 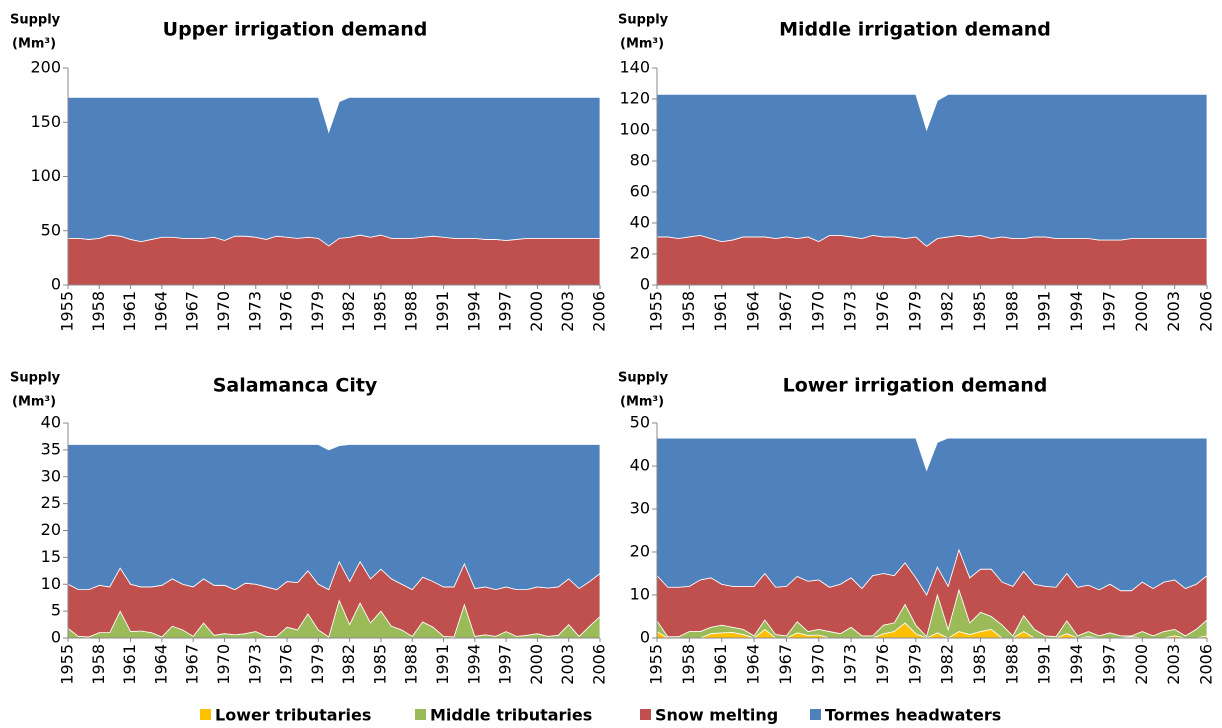 What do you see at coordinates (913, 715) in the screenshot?
I see `legend-label: Tormes headwaters` at bounding box center [913, 715].